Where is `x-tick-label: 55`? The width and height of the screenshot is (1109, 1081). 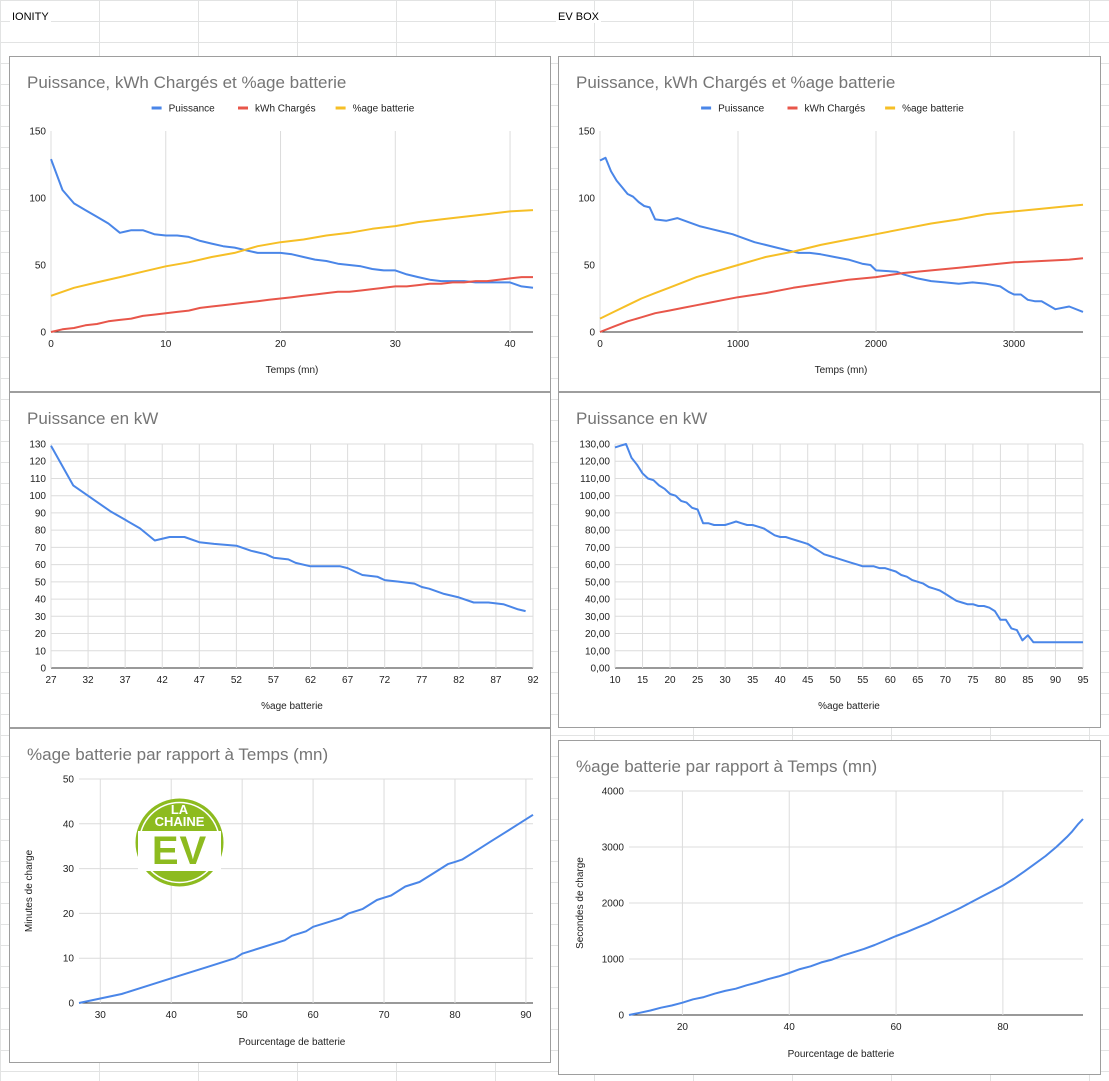
x-tick-label: 55 is located at coordinates (863, 680).